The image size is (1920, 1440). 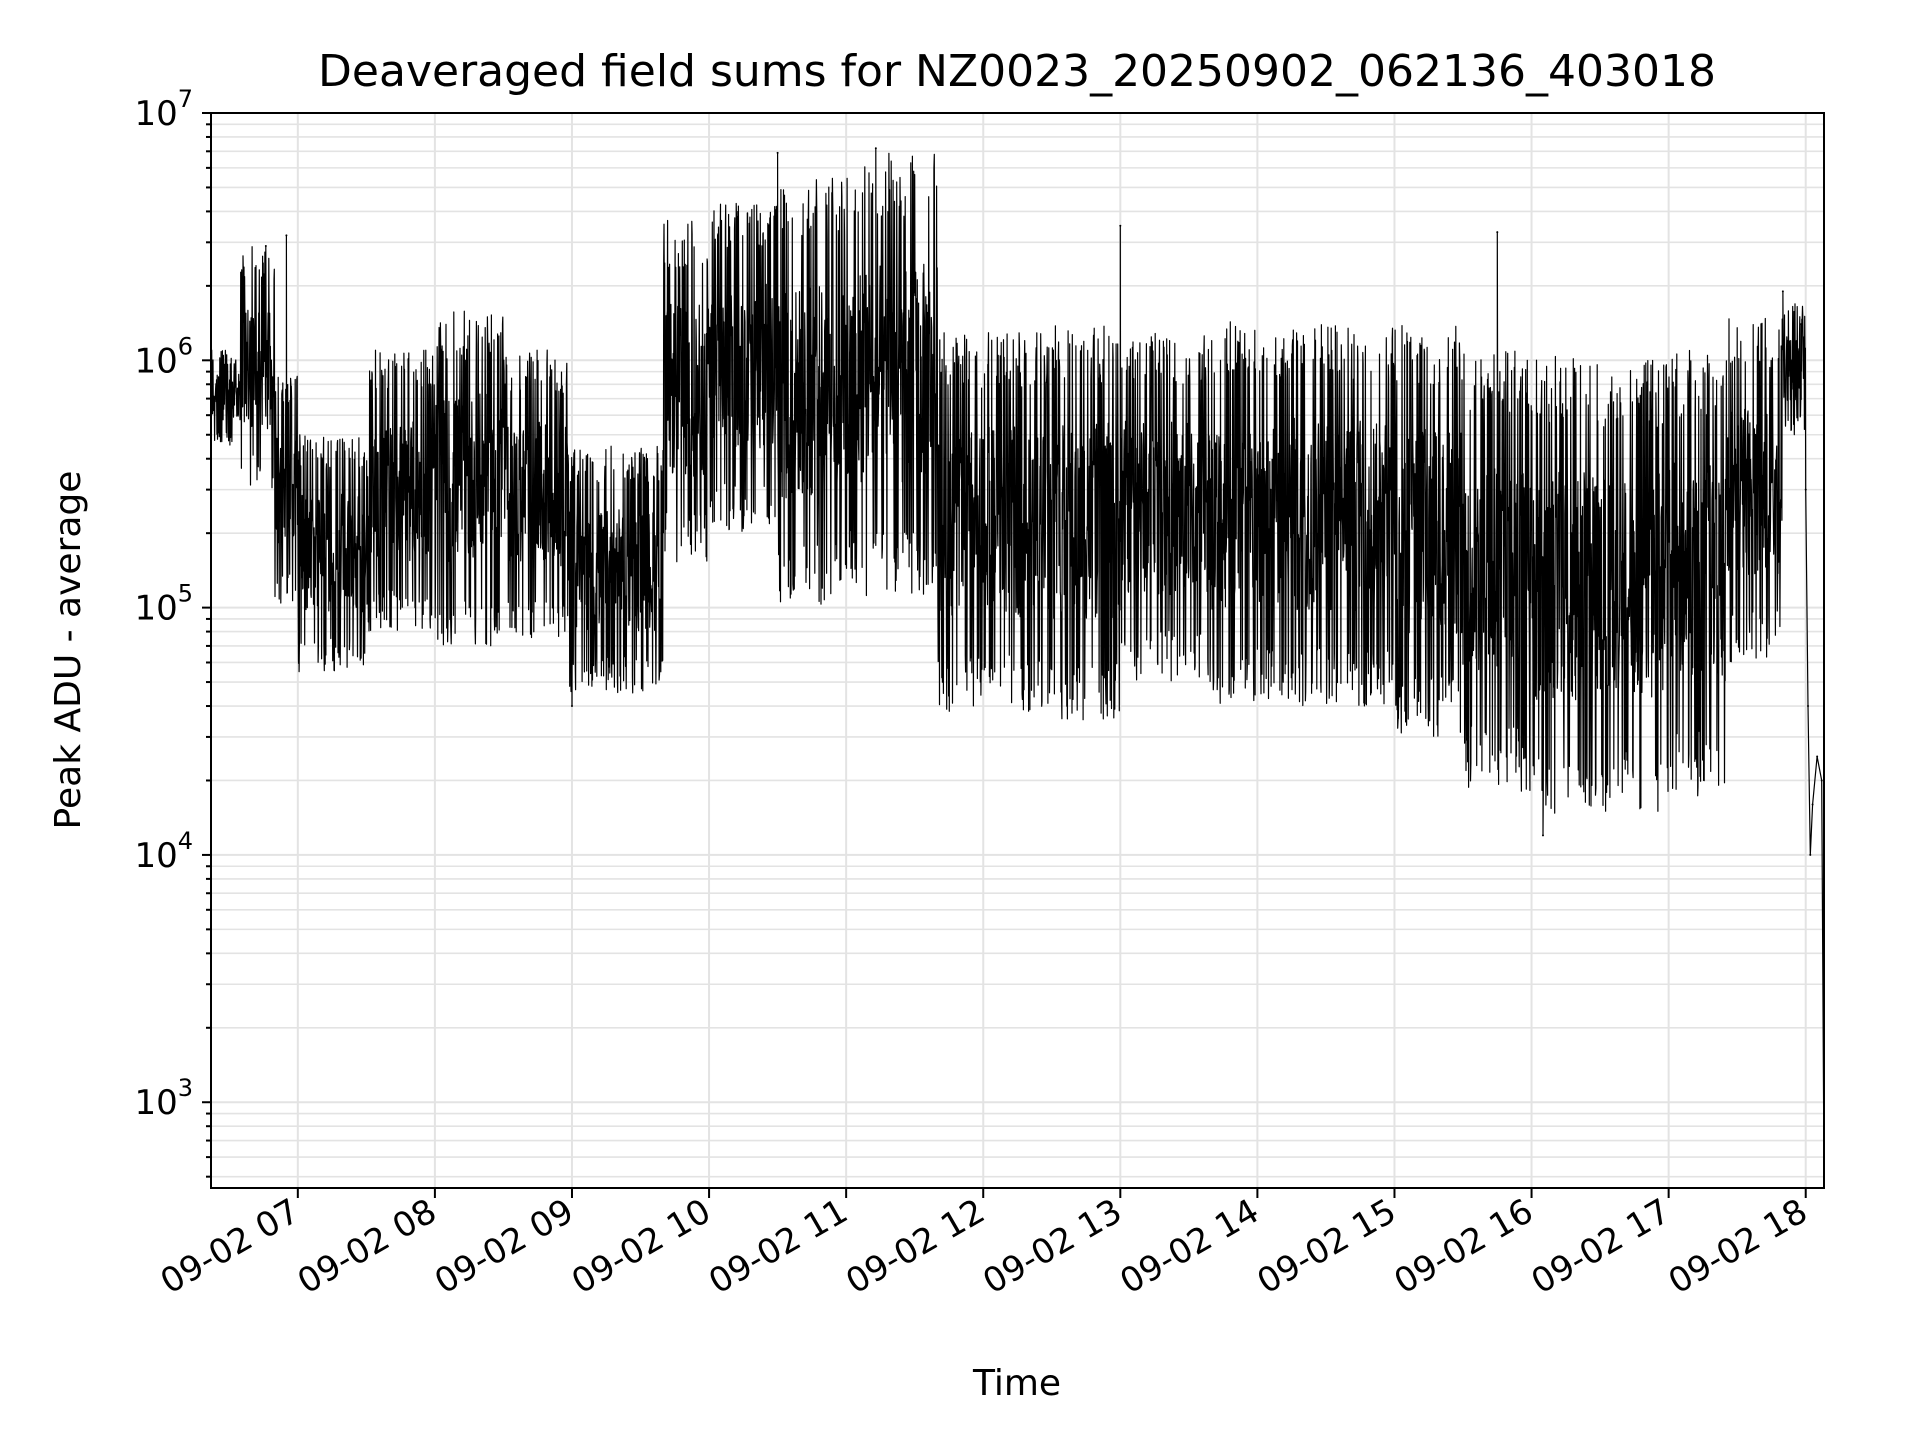 I want to click on y-tick-label-exponent: 4, so click(x=185, y=841).